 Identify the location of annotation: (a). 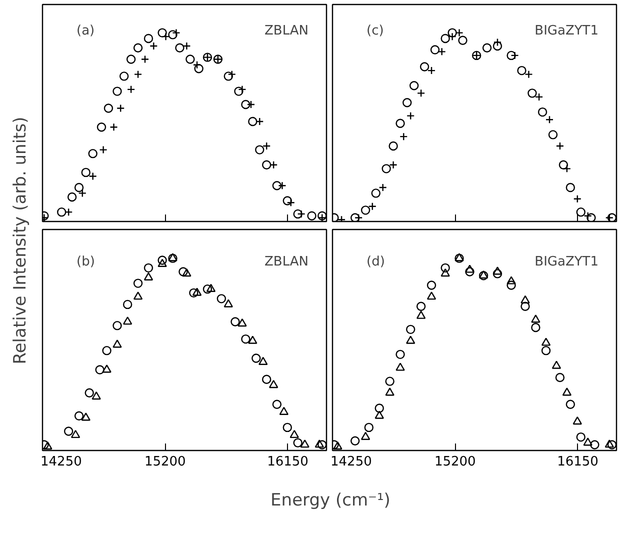
(85, 31).